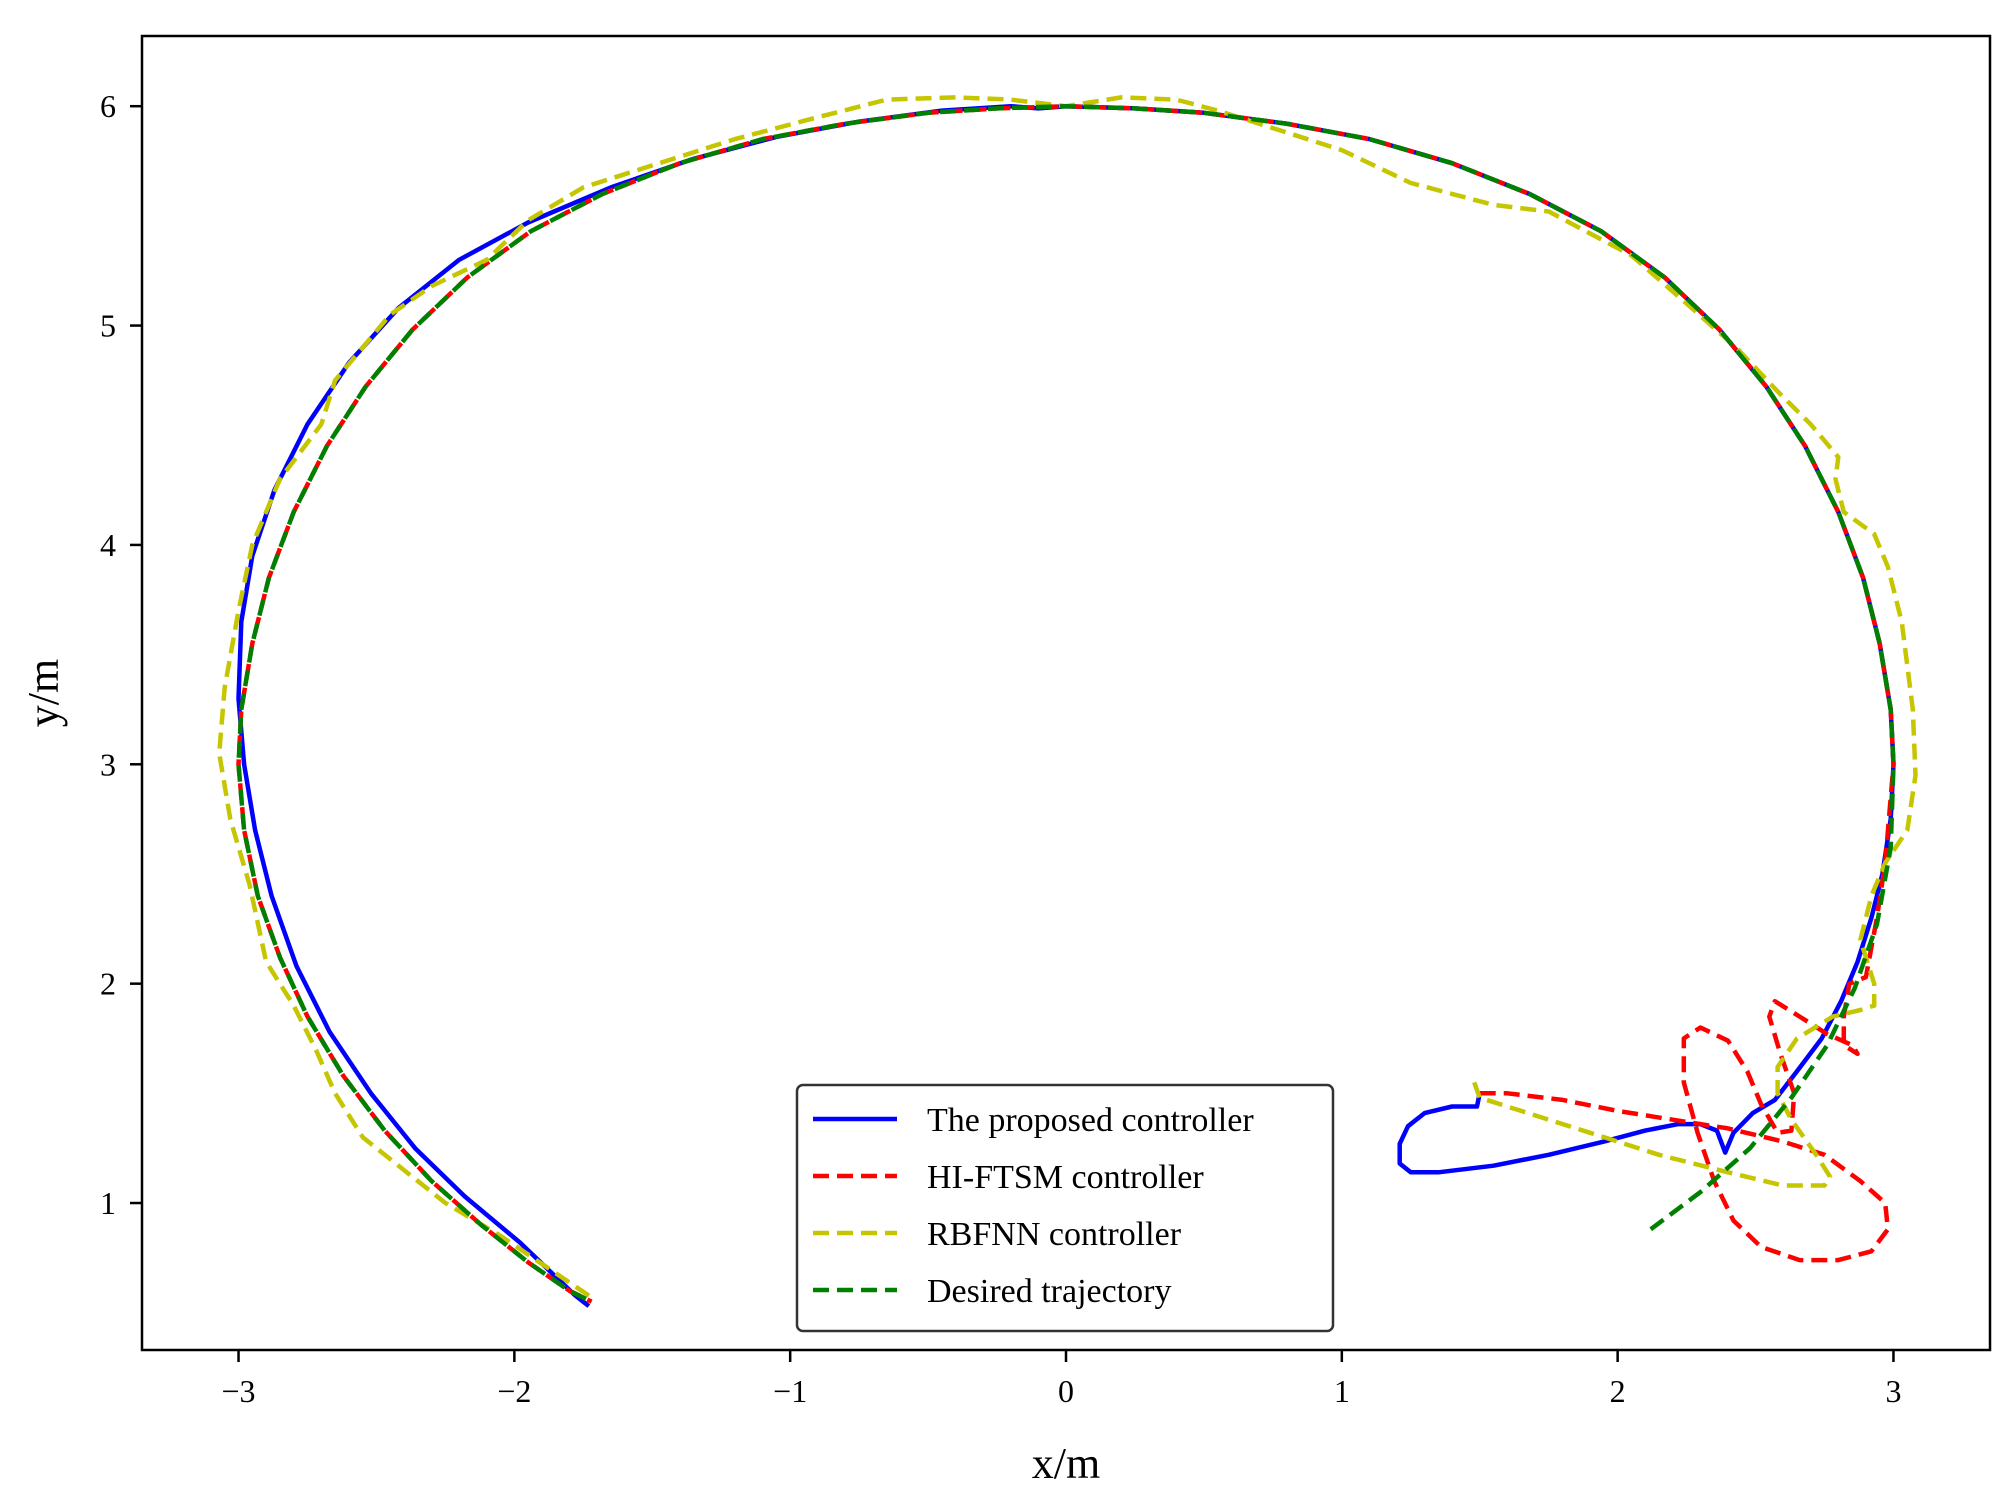  Describe the element at coordinates (790, 1391) in the screenshot. I see `x-tick-label: −1` at that location.